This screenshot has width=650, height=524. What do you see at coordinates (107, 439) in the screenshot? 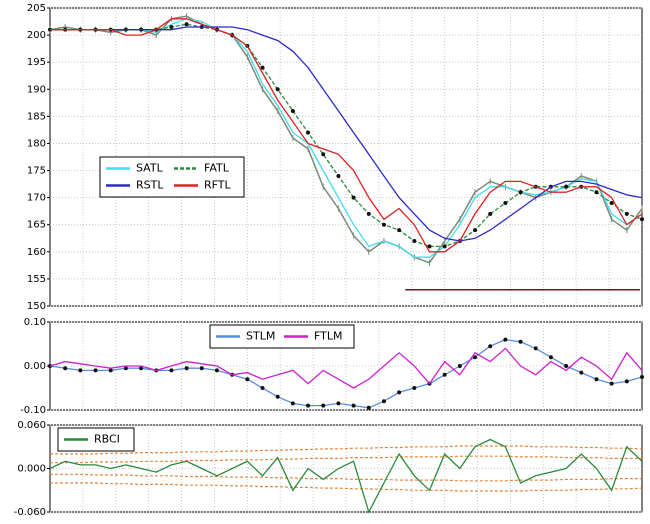
I see `legend-label: RBCI` at bounding box center [107, 439].